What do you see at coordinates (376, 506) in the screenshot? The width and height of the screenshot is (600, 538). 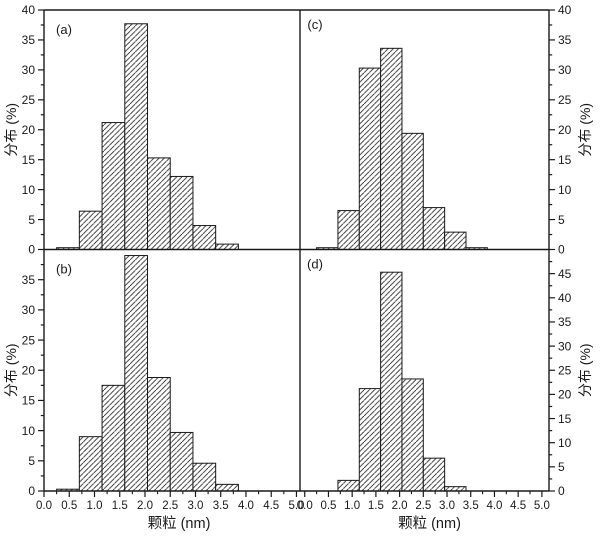 I see `x-tick-label: 1.5` at bounding box center [376, 506].